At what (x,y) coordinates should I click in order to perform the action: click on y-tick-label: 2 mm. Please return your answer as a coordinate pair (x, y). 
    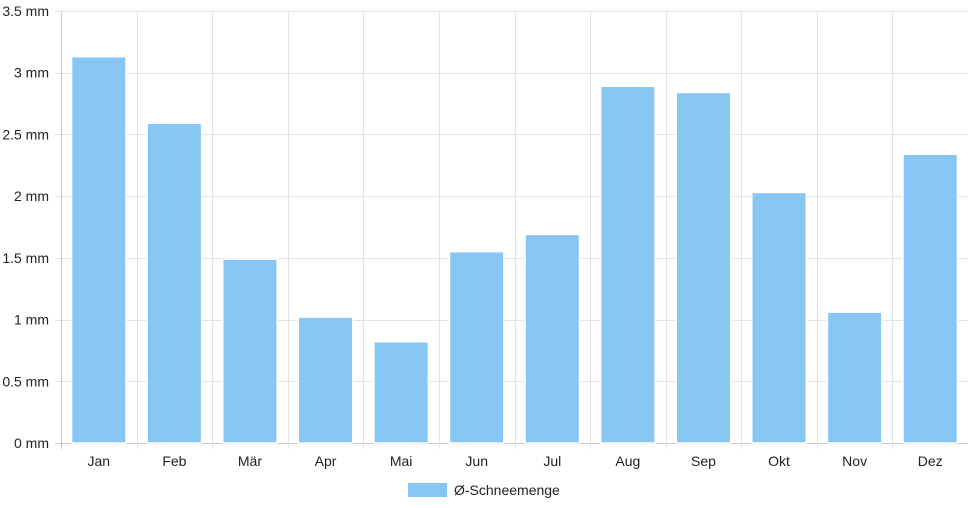
    Looking at the image, I should click on (31, 196).